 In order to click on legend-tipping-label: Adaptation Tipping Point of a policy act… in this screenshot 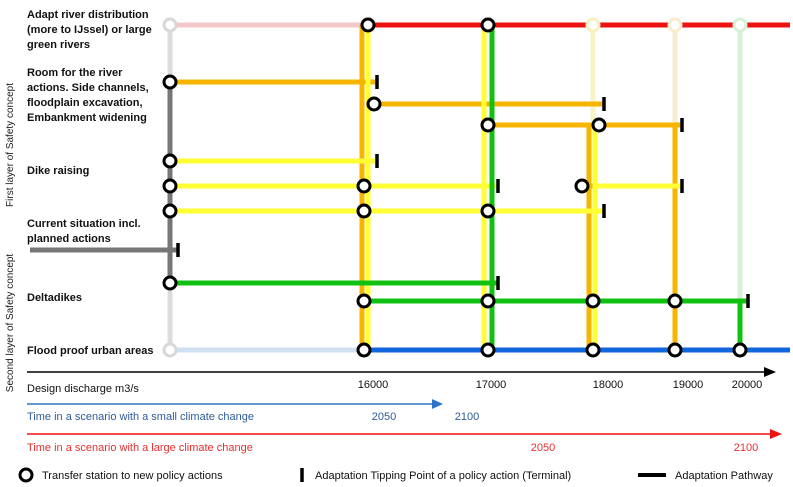, I will do `click(443, 476)`.